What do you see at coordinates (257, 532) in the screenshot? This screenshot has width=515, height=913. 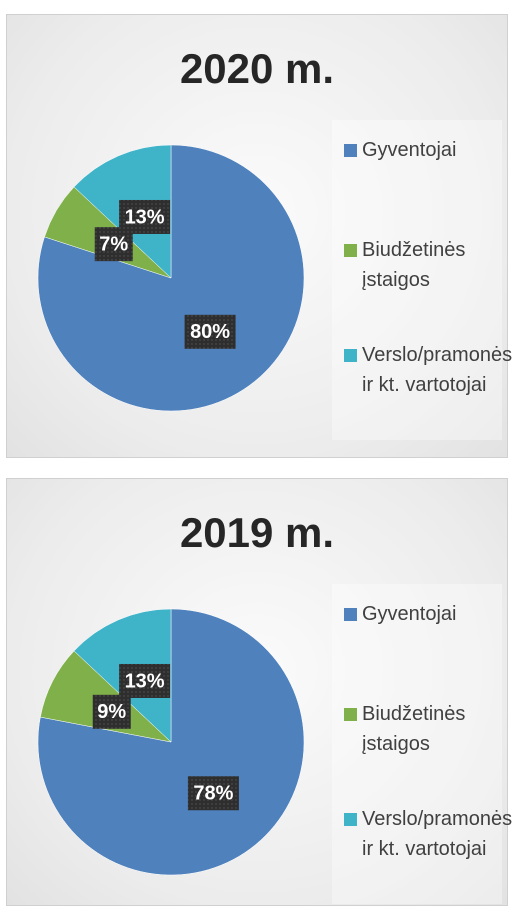 I see `chart-title: 2019 m.` at bounding box center [257, 532].